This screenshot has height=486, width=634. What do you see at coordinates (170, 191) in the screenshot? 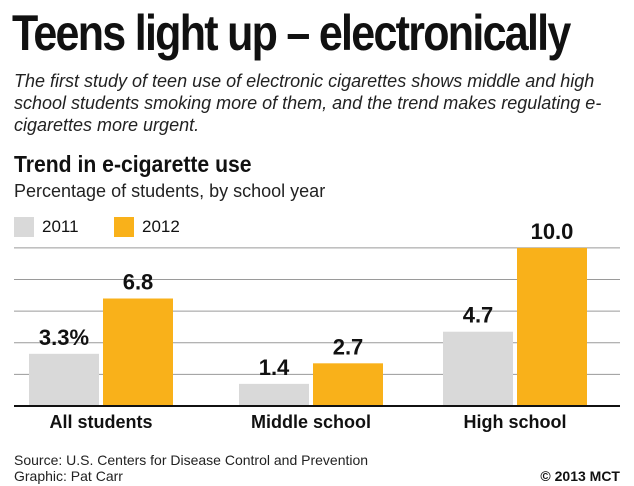
I see `chart-subtitle: Percentage of students, by school year` at bounding box center [170, 191].